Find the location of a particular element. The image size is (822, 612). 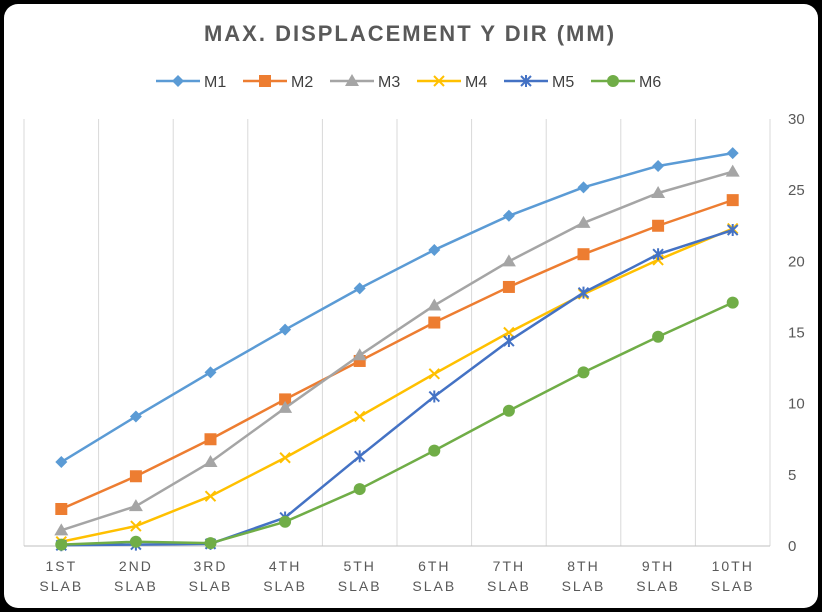

y-tick-label: 30 is located at coordinates (796, 119).